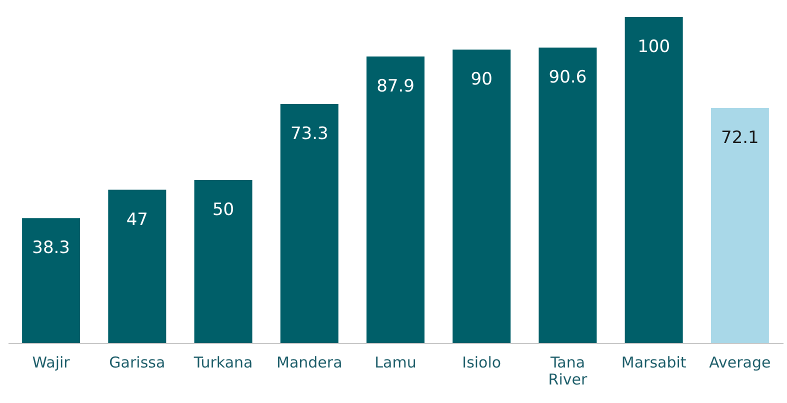 The width and height of the screenshot is (787, 403). Describe the element at coordinates (740, 363) in the screenshot. I see `x-tick-label: Average` at that location.